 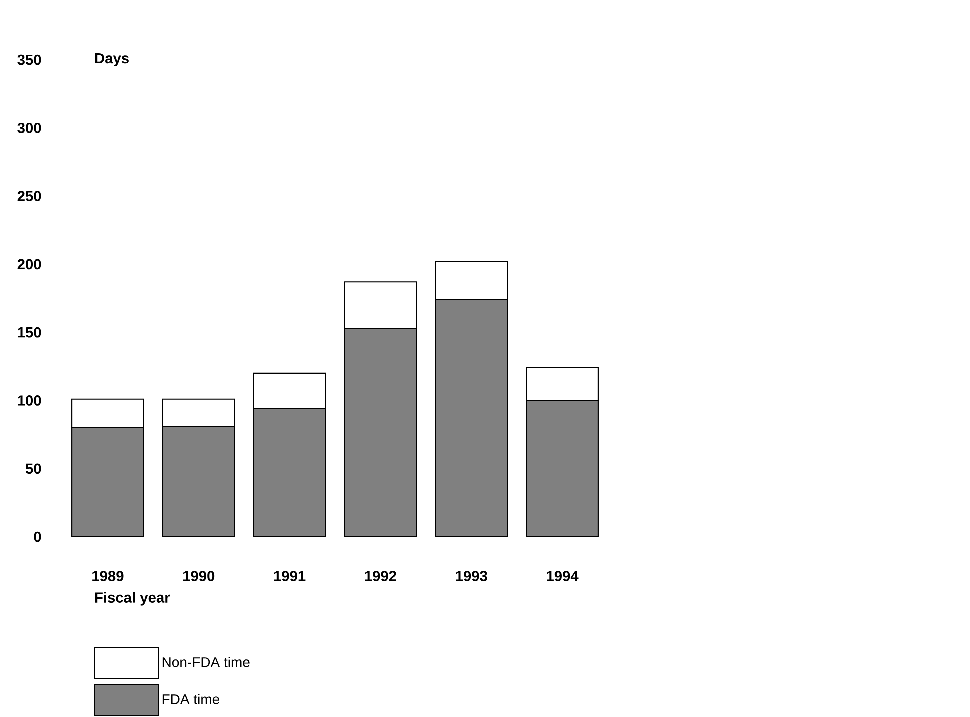 What do you see at coordinates (191, 699) in the screenshot?
I see `legend-label: FDA time` at bounding box center [191, 699].